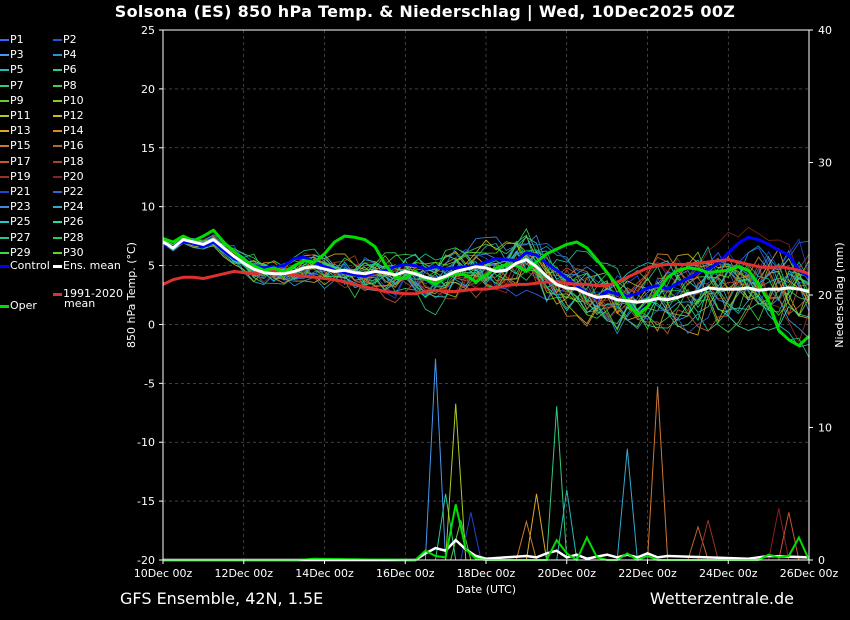  What do you see at coordinates (4, 306) in the screenshot?
I see `legend-item-oper-swatch` at bounding box center [4, 306].